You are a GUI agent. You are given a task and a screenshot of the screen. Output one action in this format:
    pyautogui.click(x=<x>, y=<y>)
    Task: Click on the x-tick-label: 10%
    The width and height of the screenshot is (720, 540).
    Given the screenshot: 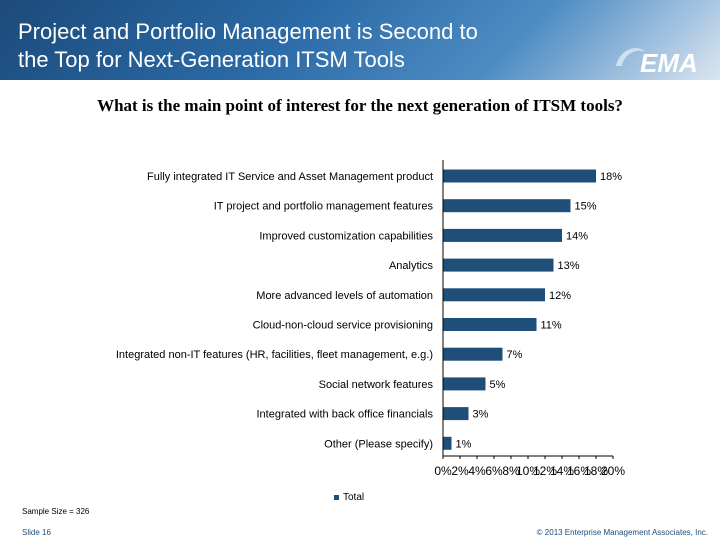 What is the action you would take?
    pyautogui.click(x=528, y=471)
    